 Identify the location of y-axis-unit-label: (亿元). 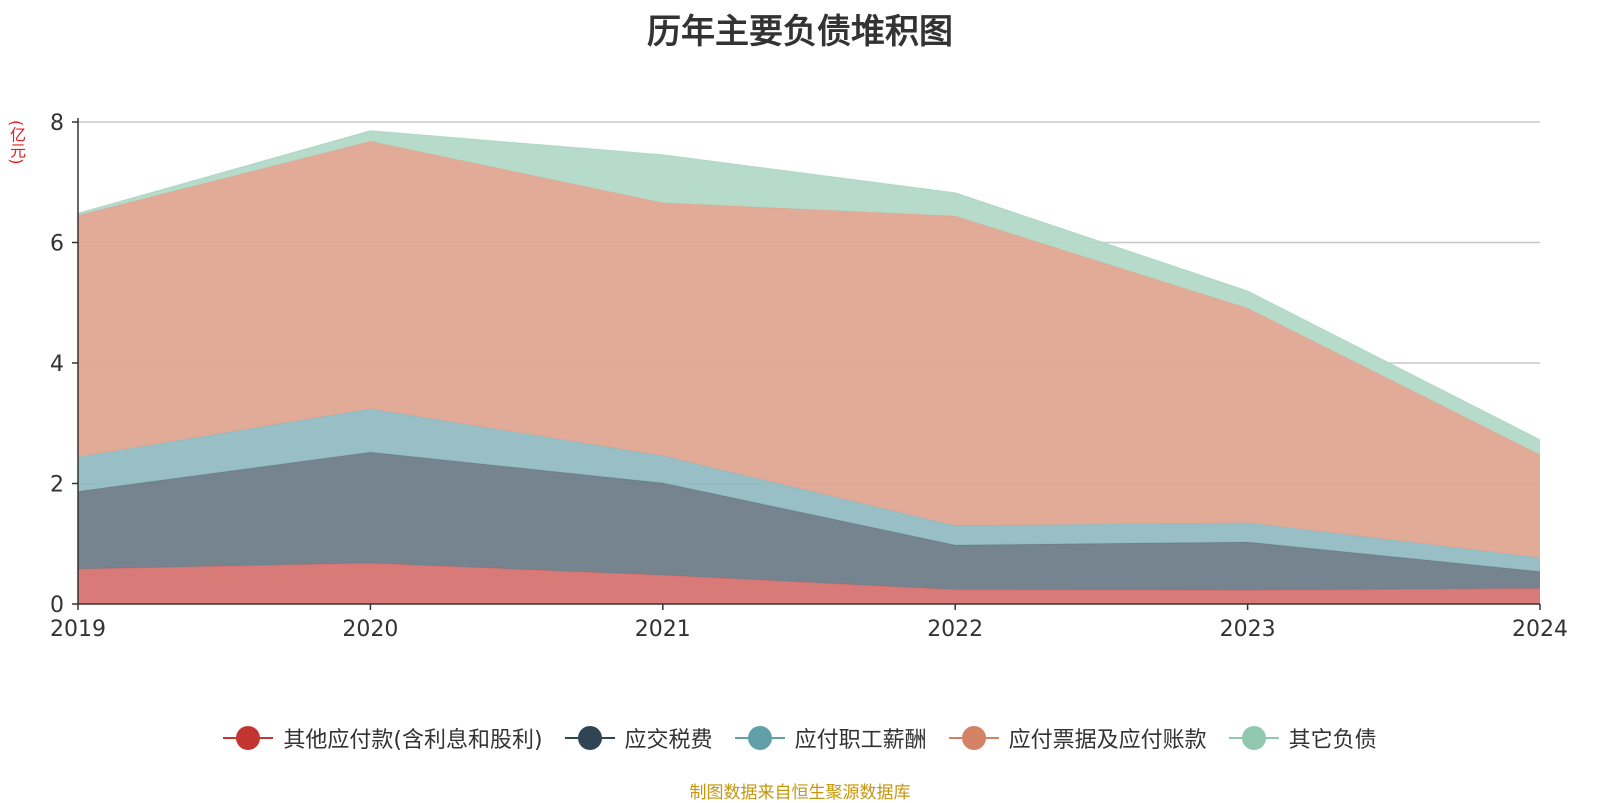
(16, 142).